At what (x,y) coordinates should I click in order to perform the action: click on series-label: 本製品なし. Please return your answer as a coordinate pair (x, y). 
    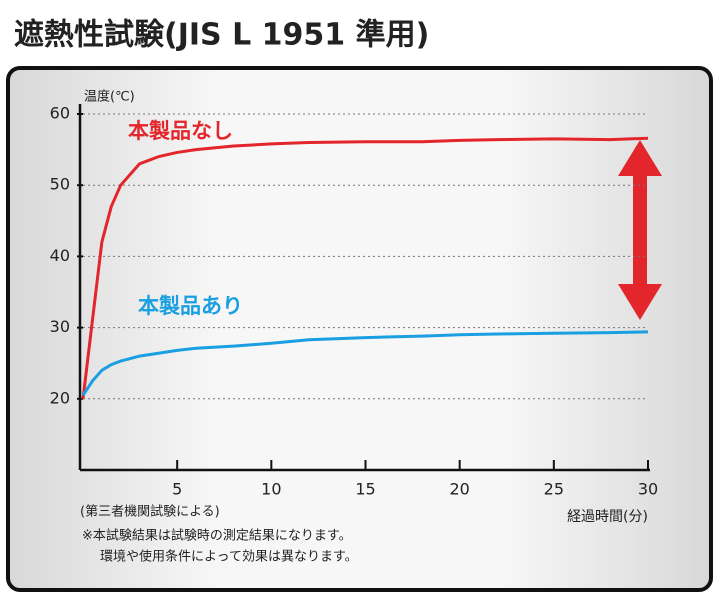
    Looking at the image, I should click on (180, 131).